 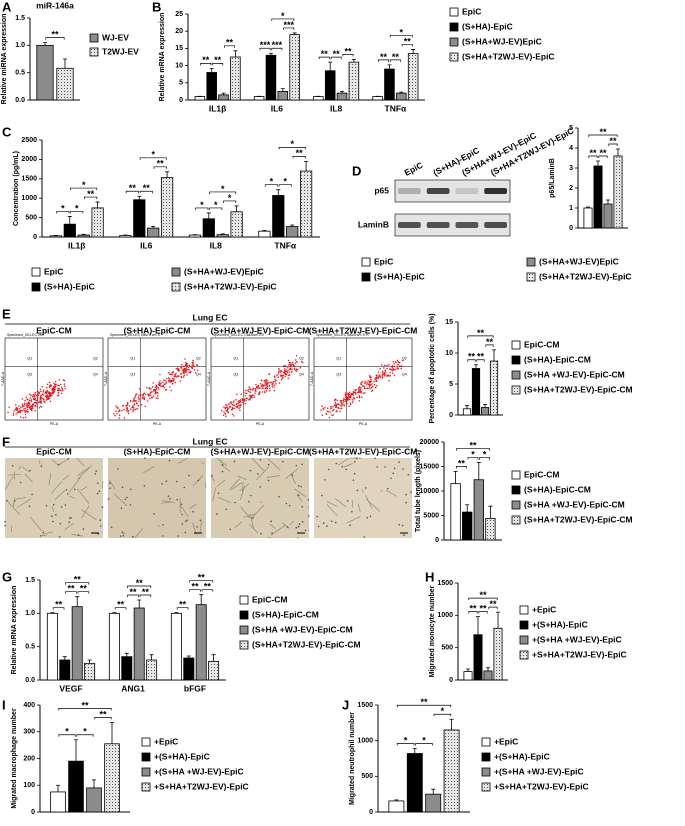 I want to click on image-title: (S+HA)-EpiC-CM, so click(x=157, y=330).